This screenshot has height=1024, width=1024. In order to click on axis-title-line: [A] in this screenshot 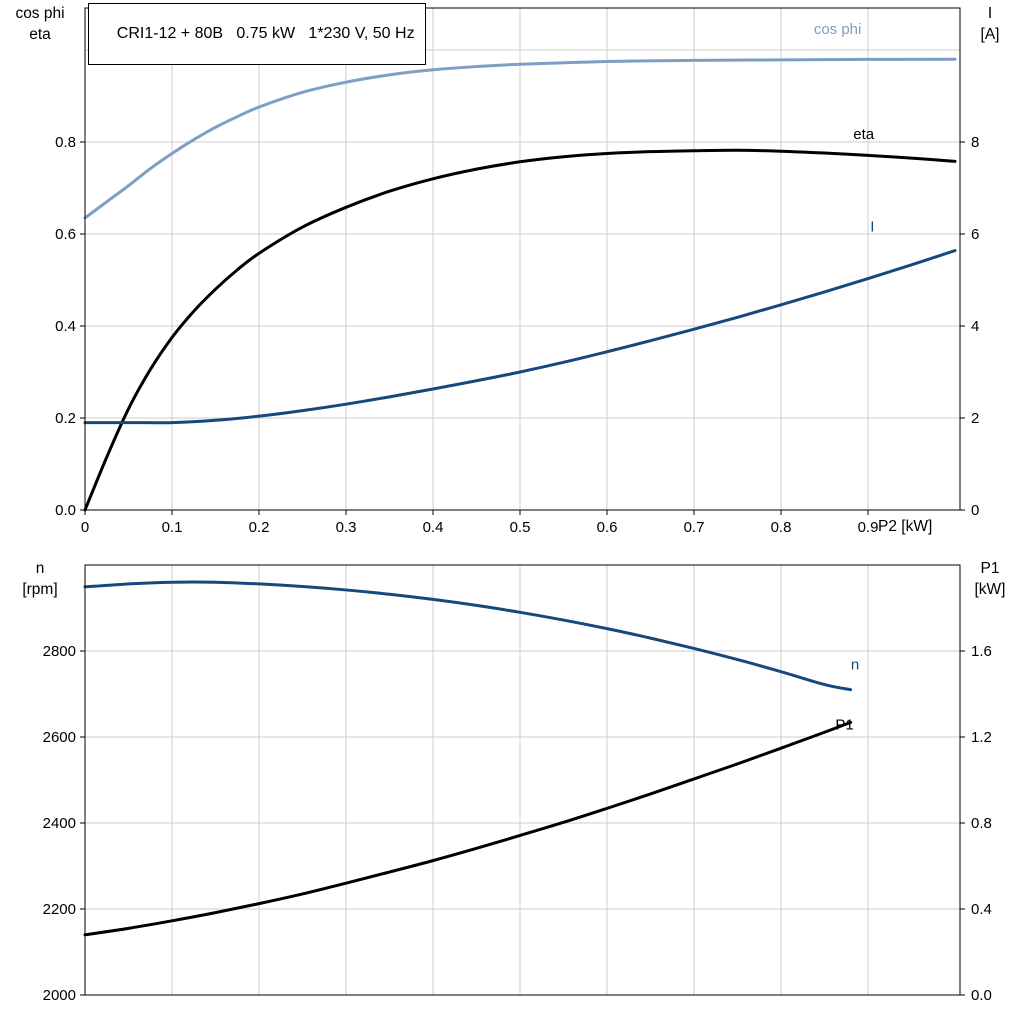, I will do `click(990, 34)`.